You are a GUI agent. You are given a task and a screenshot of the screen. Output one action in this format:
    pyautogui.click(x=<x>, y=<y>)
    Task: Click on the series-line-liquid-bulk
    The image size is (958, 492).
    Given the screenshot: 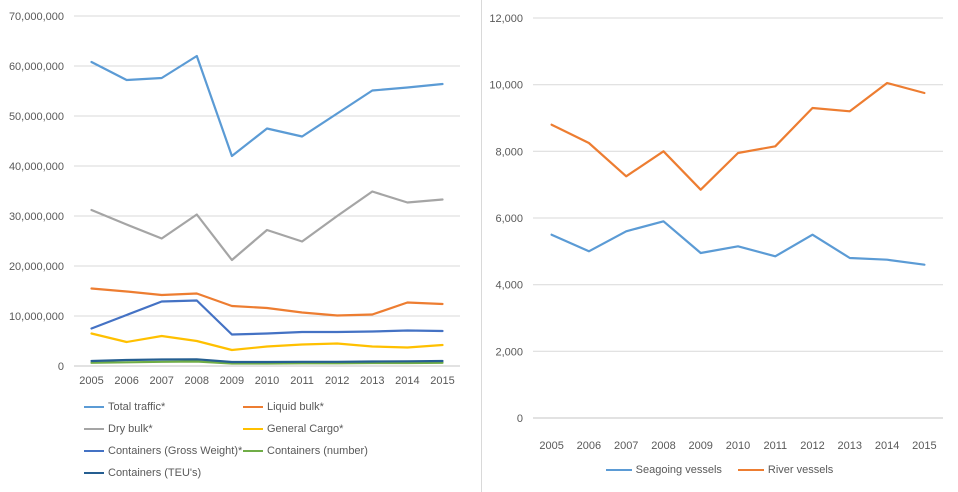 What is the action you would take?
    pyautogui.click(x=267, y=302)
    